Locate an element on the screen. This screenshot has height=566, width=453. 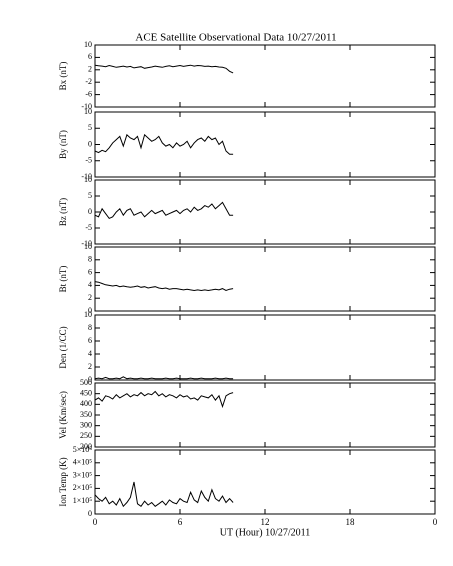
y-tick-label: 2×10⁵ is located at coordinates (83, 487).